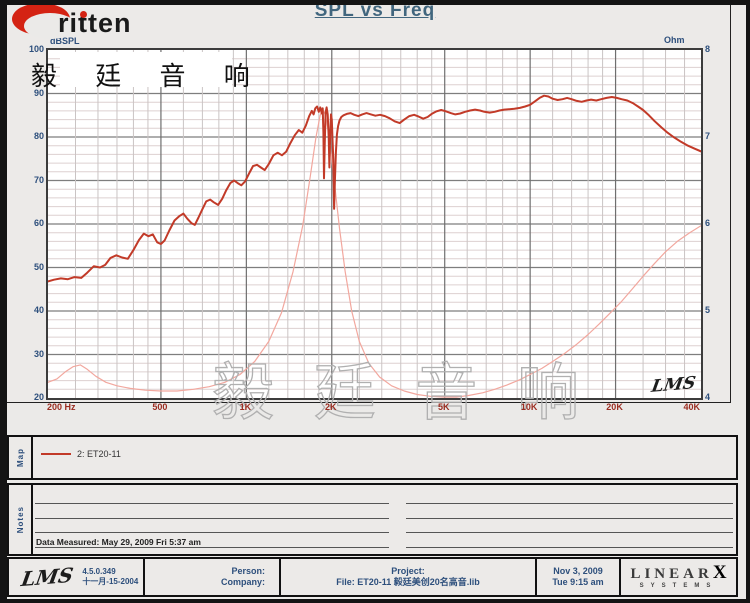 The image size is (750, 603). Describe the element at coordinates (708, 136) in the screenshot. I see `y-right-tick-label: 7` at that location.